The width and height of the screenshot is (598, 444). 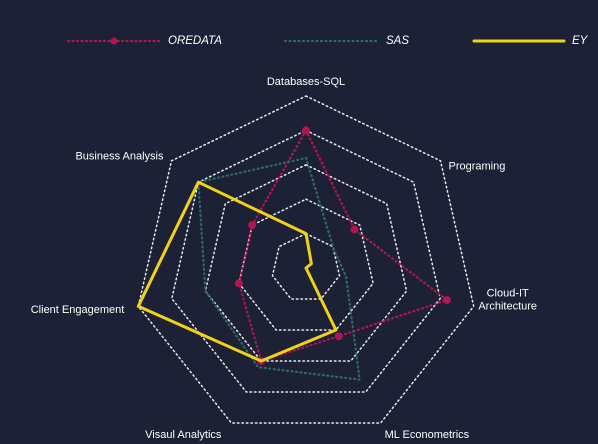 What do you see at coordinates (397, 41) in the screenshot?
I see `legend-label-sas: SAS` at bounding box center [397, 41].